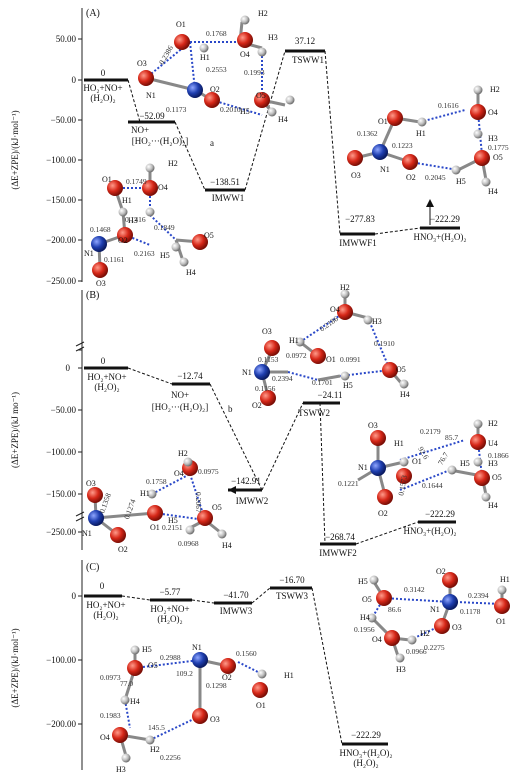  Describe the element at coordinates (478, 595) in the screenshot. I see `svg-text: 0.2394` at that location.